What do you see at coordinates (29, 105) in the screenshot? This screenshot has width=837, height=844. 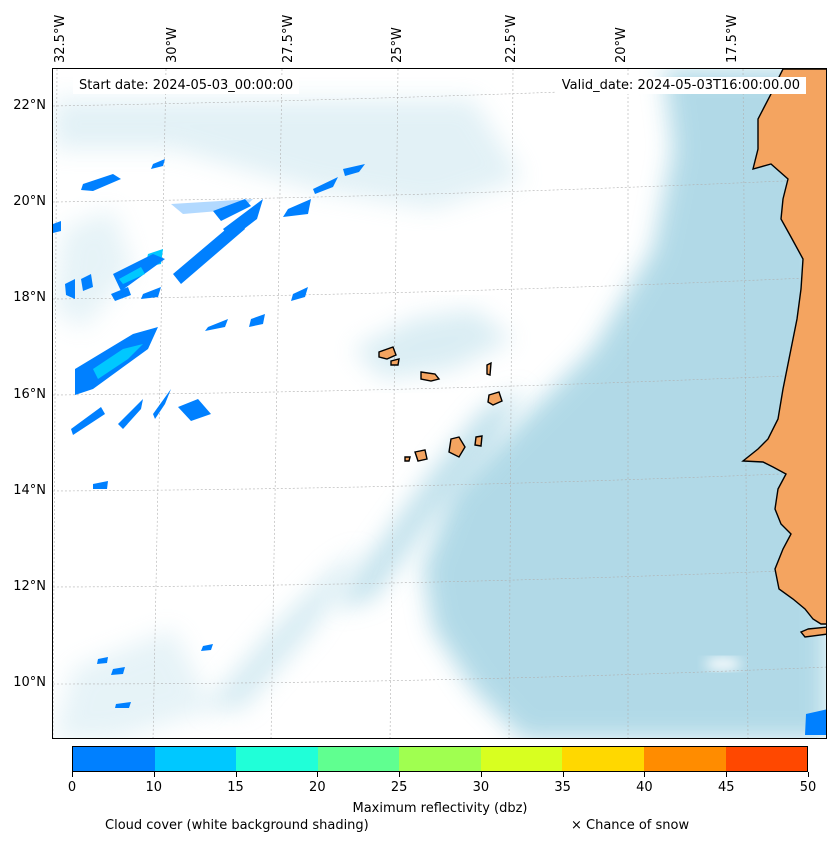 I see `latitude-label: 22°N` at bounding box center [29, 105].